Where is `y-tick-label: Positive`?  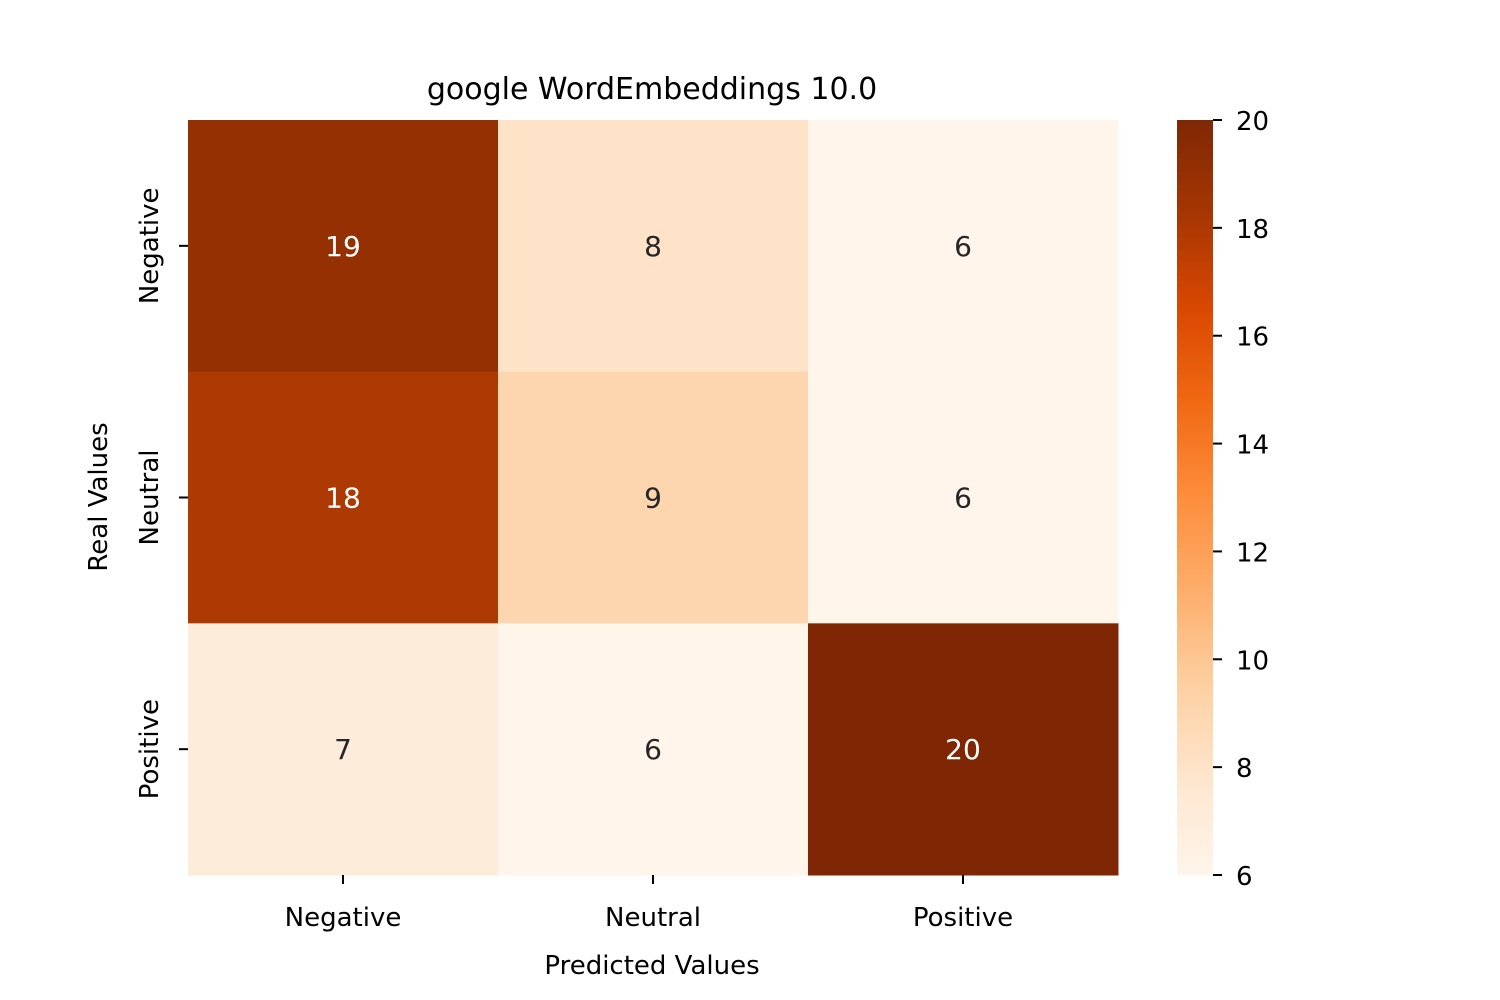 y-tick-label: Positive is located at coordinates (150, 749).